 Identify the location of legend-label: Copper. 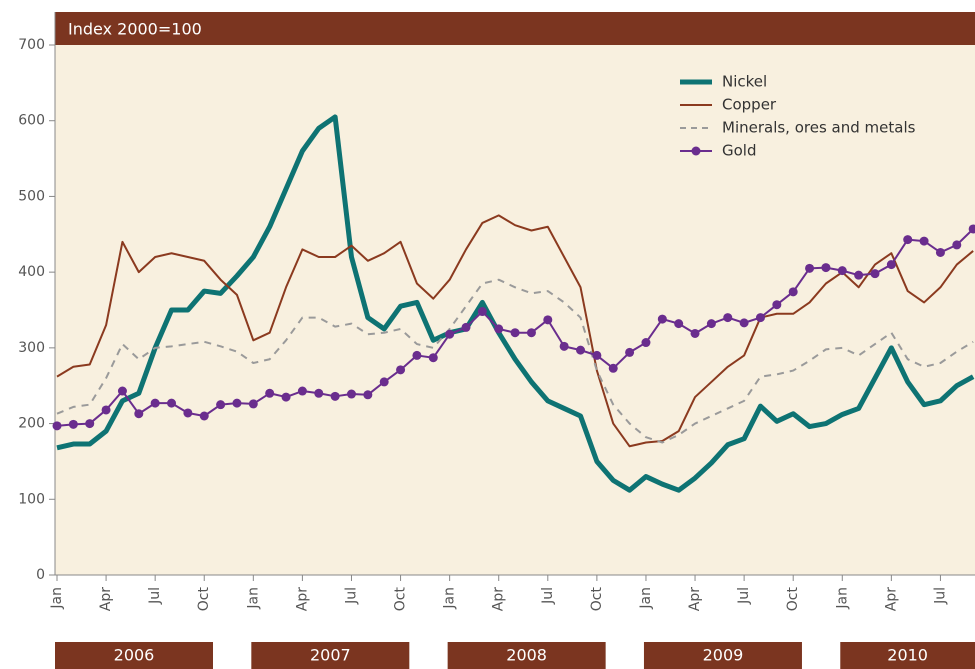
(749, 105).